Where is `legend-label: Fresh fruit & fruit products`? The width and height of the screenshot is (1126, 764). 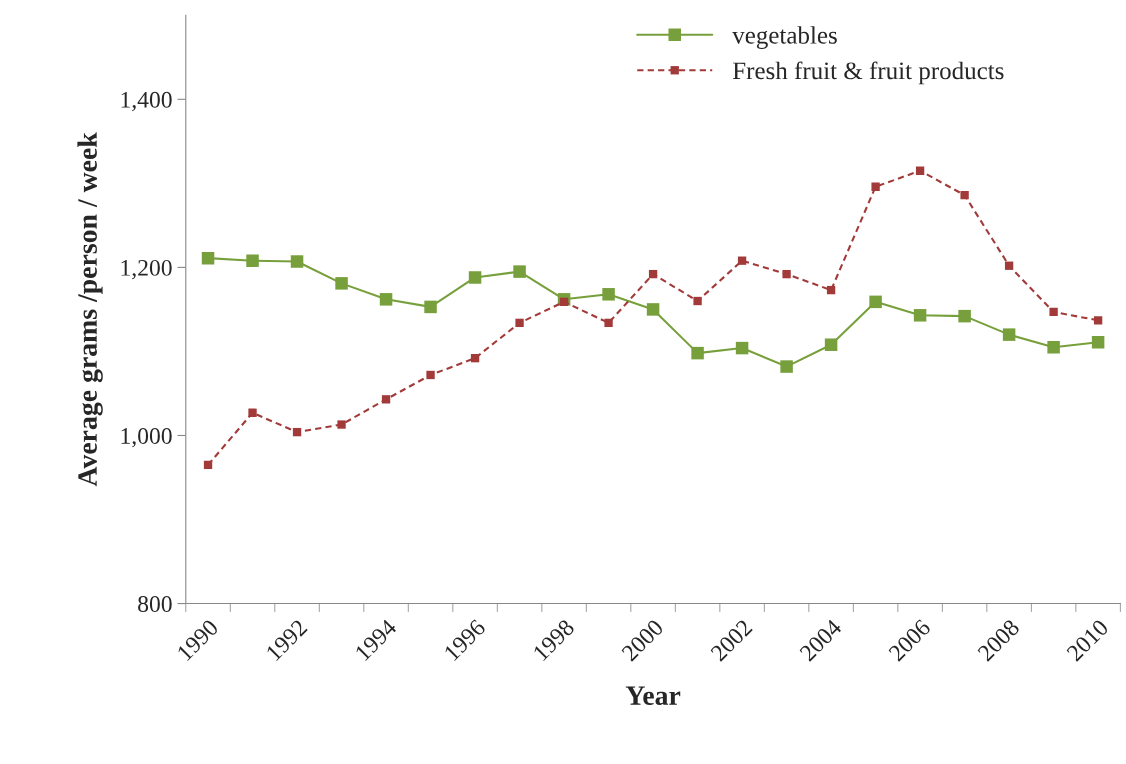 legend-label: Fresh fruit & fruit products is located at coordinates (868, 73).